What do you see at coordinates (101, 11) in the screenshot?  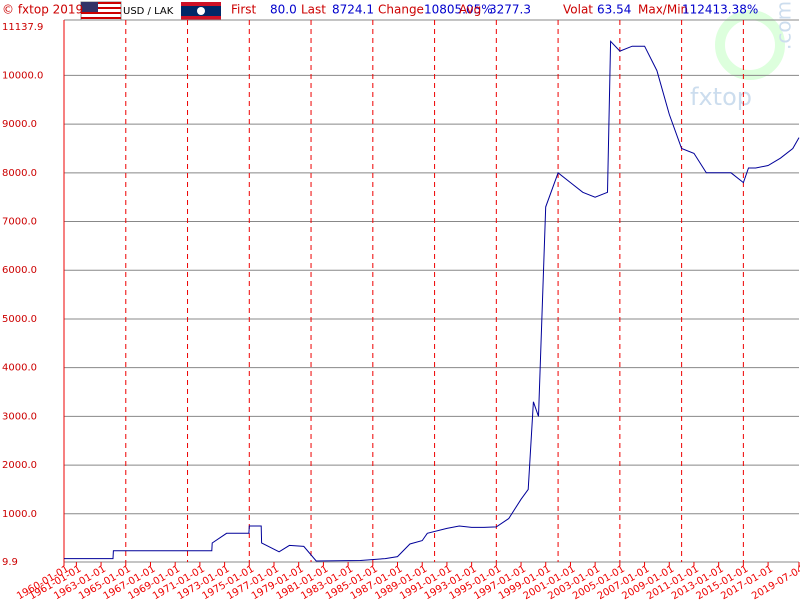 I see `flag-us` at bounding box center [101, 11].